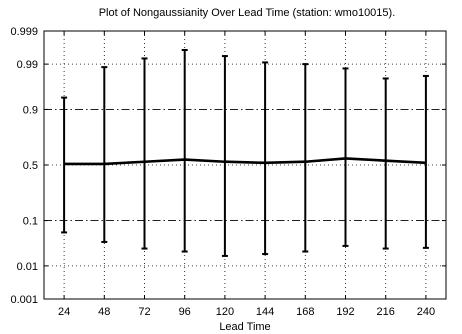 This screenshot has width=462, height=334. I want to click on y-tick-label: 0.001, so click(24, 300).